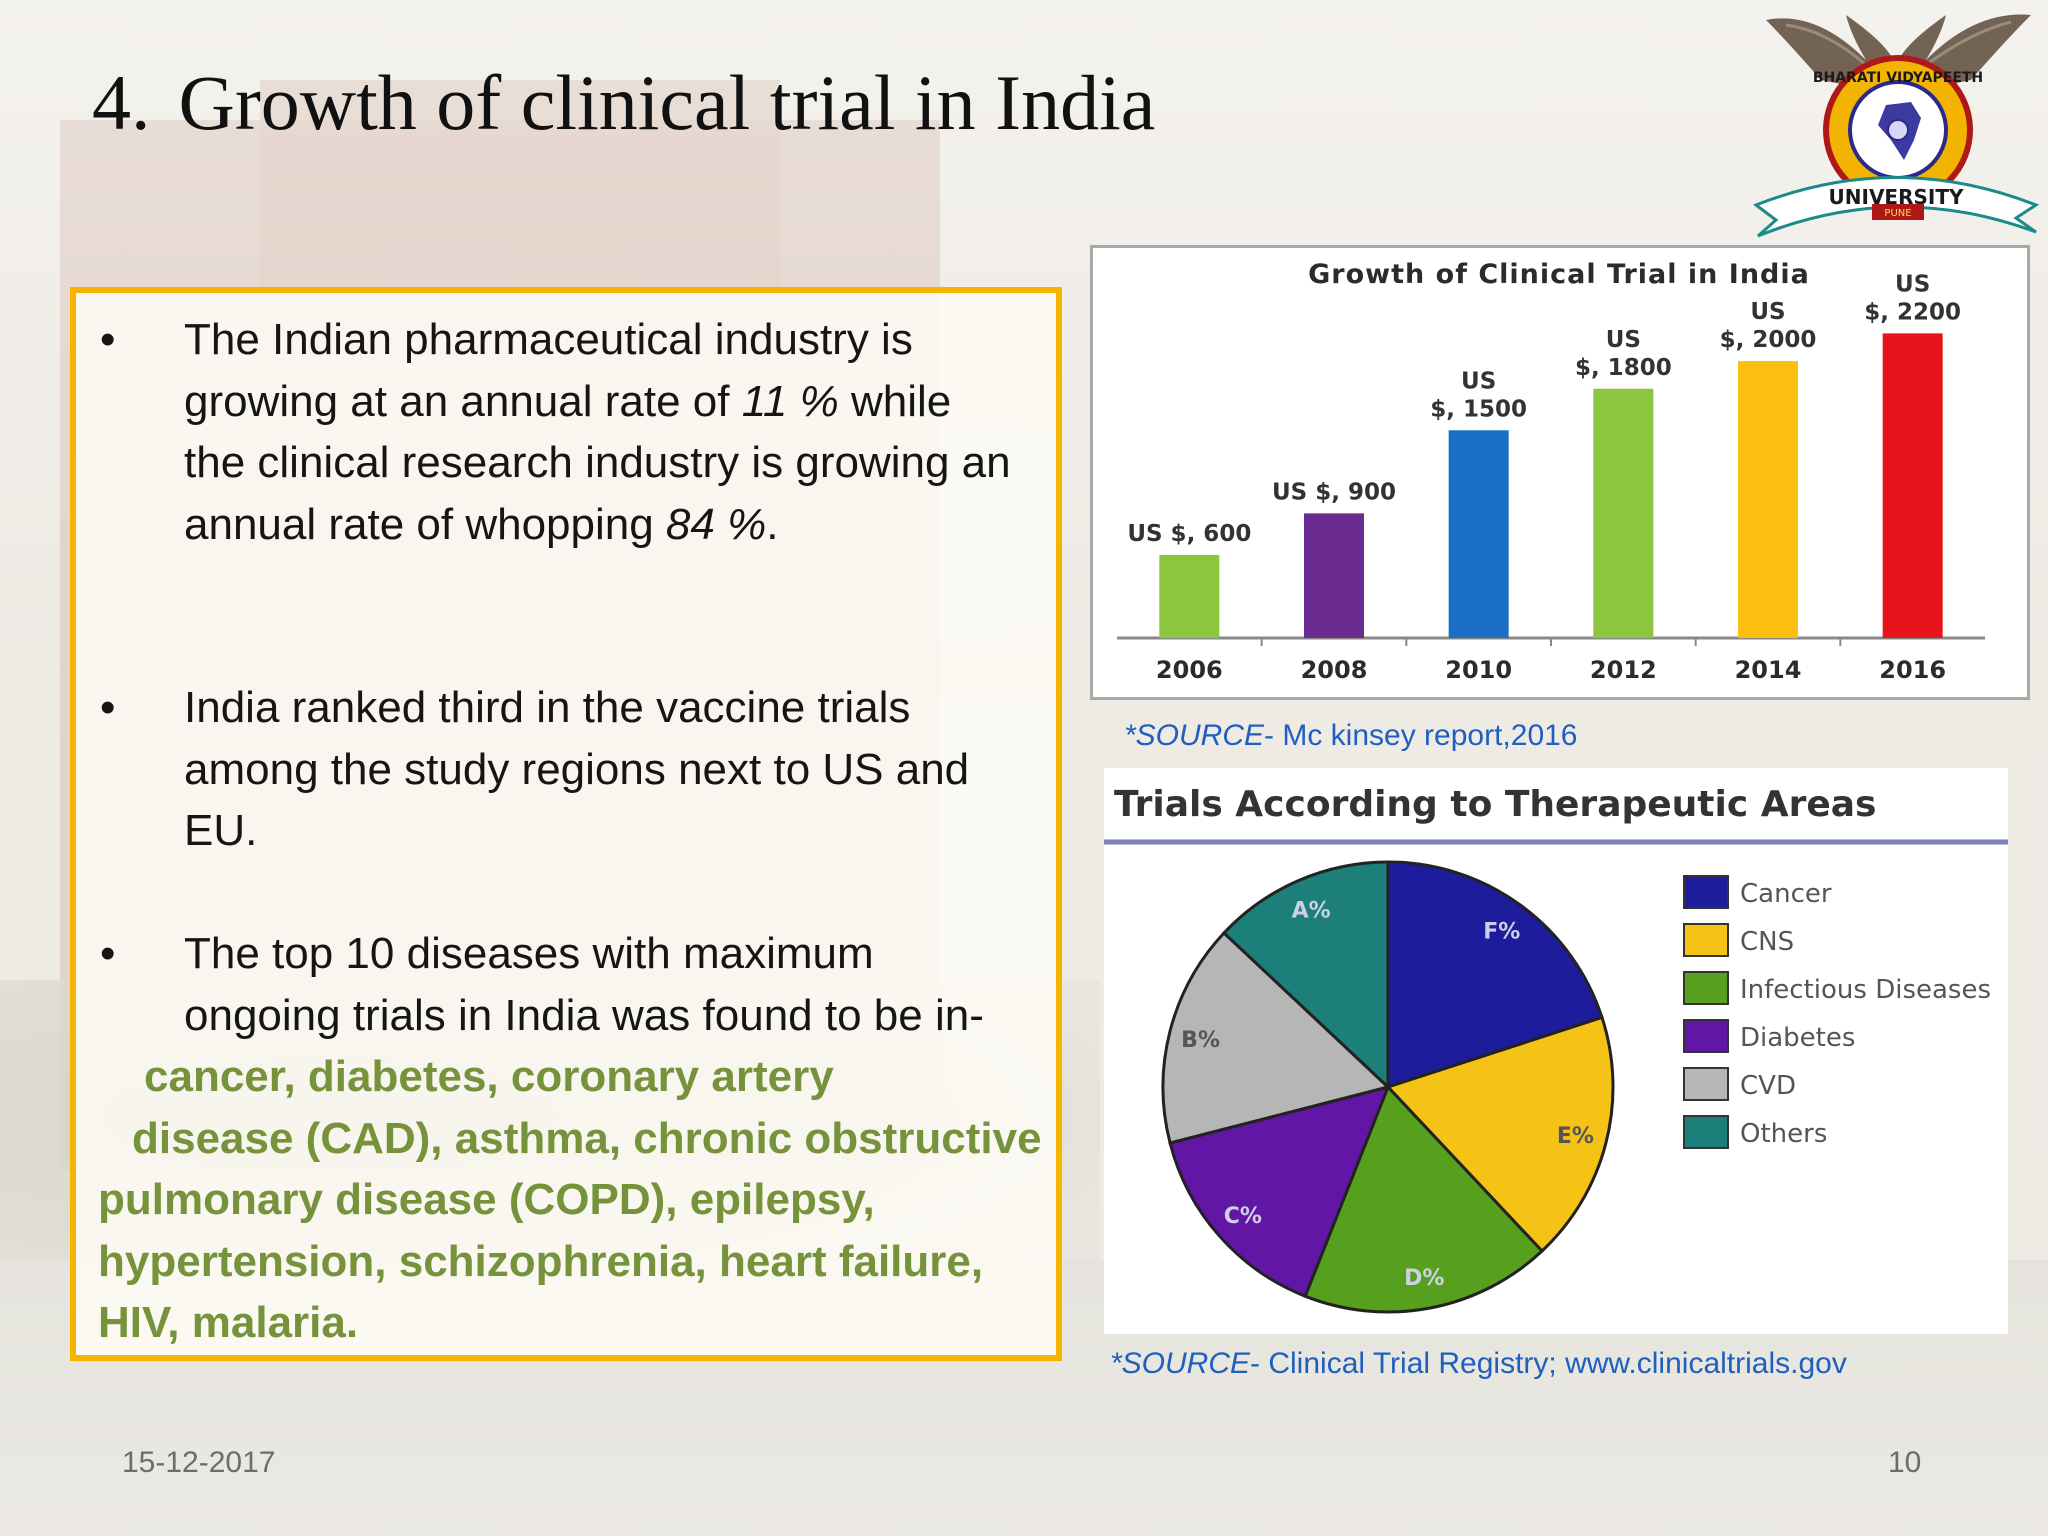 The image size is (2048, 1536). Describe the element at coordinates (1768, 340) in the screenshot. I see `data-label-2014: $, 2000` at that location.